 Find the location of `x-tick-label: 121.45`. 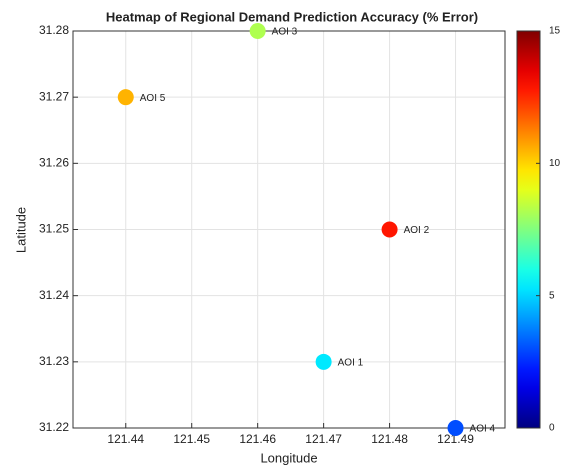

x-tick-label: 121.45 is located at coordinates (191, 439).